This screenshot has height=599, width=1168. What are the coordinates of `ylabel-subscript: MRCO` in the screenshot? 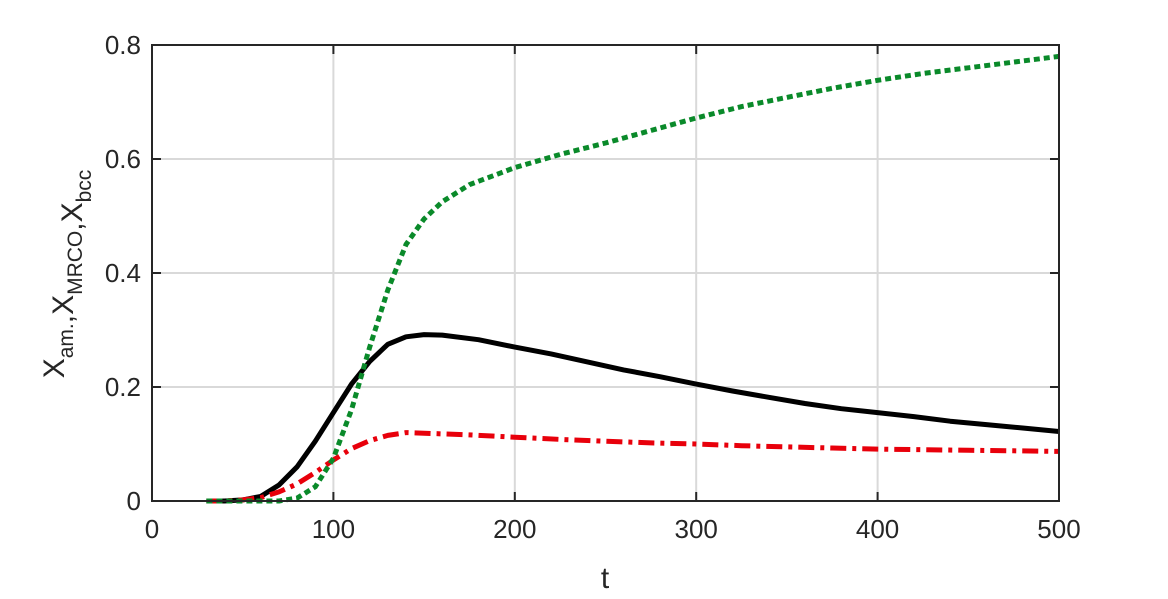 It's located at (75, 263).